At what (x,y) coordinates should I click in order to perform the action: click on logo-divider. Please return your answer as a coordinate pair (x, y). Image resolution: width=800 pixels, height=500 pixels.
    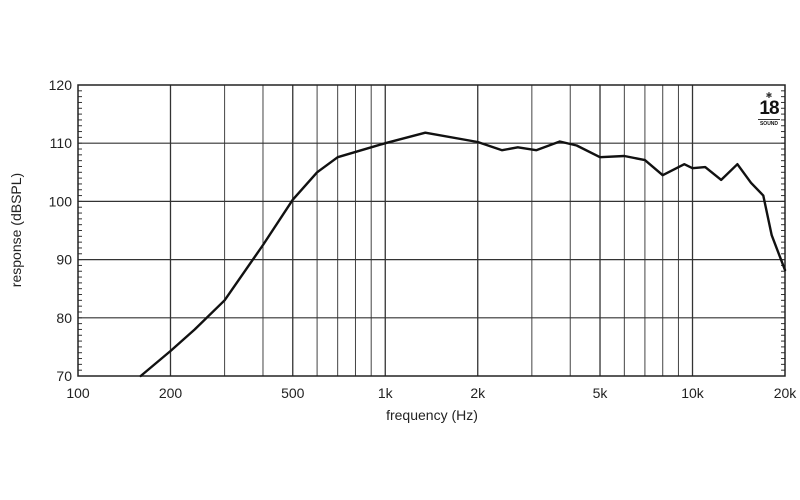
    Looking at the image, I should click on (769, 119).